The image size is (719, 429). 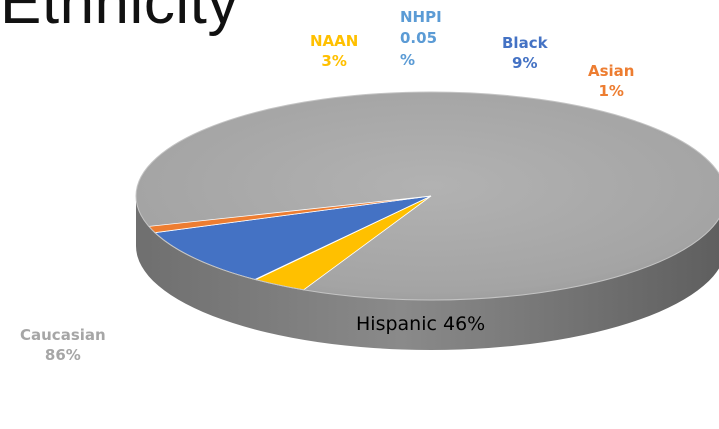 What do you see at coordinates (611, 81) in the screenshot?
I see `slice-label-asian: Asian 1%` at bounding box center [611, 81].